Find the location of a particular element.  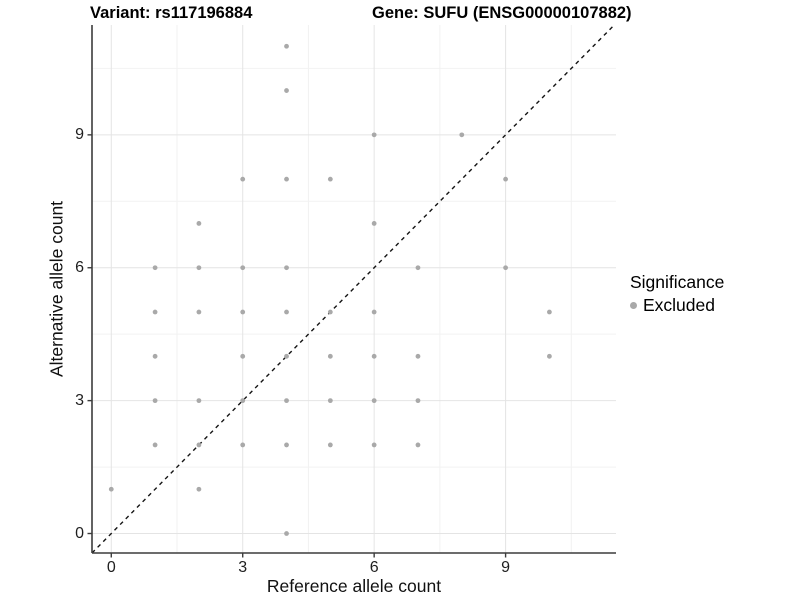

plot-title-gene: Gene: SUFU (ENSG00000107882) is located at coordinates (502, 13).